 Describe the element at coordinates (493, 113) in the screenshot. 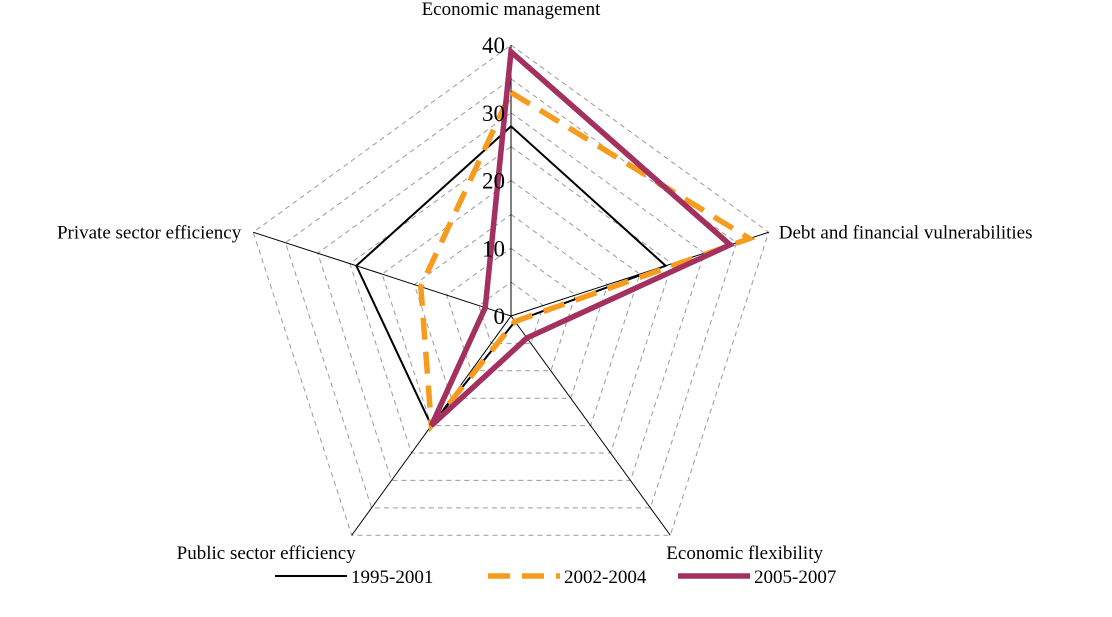

I see `tick-label: 30` at that location.